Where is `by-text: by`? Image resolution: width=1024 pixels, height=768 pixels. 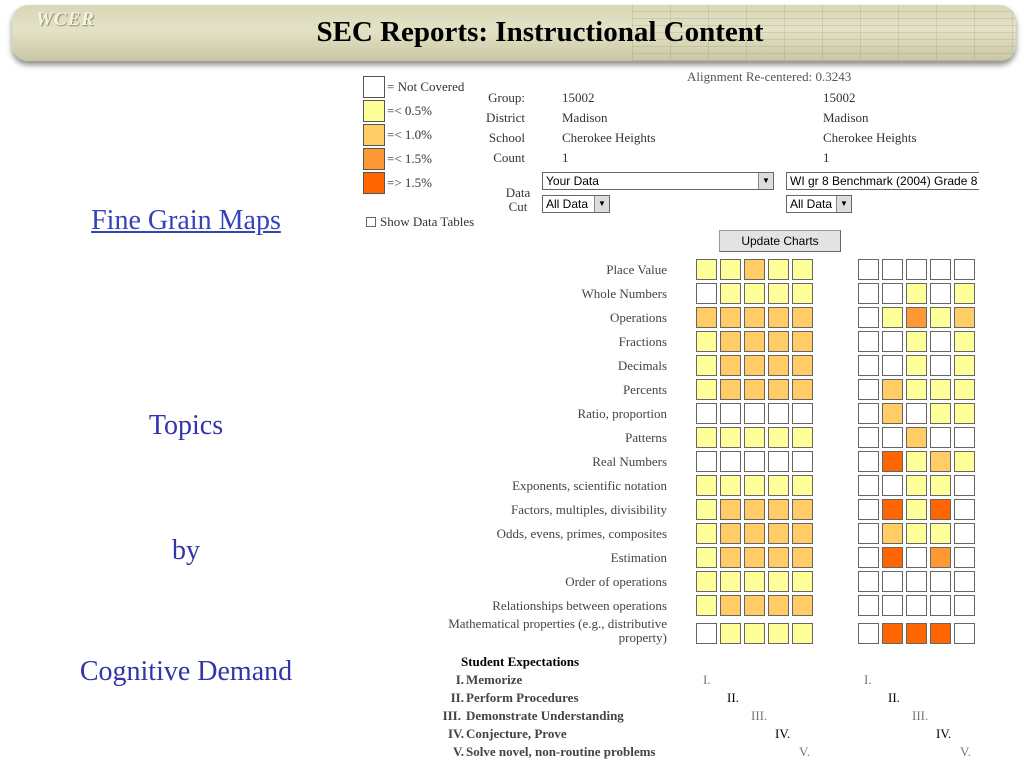
by-text: by is located at coordinates (186, 550).